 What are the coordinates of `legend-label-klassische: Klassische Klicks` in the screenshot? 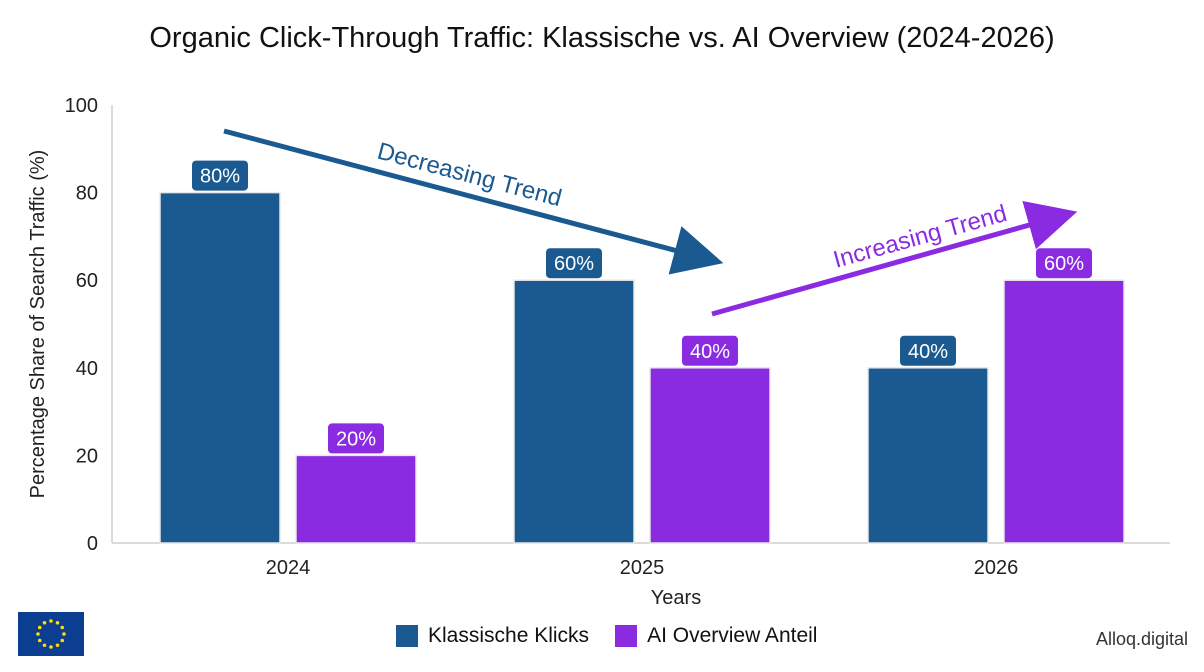 It's located at (509, 635).